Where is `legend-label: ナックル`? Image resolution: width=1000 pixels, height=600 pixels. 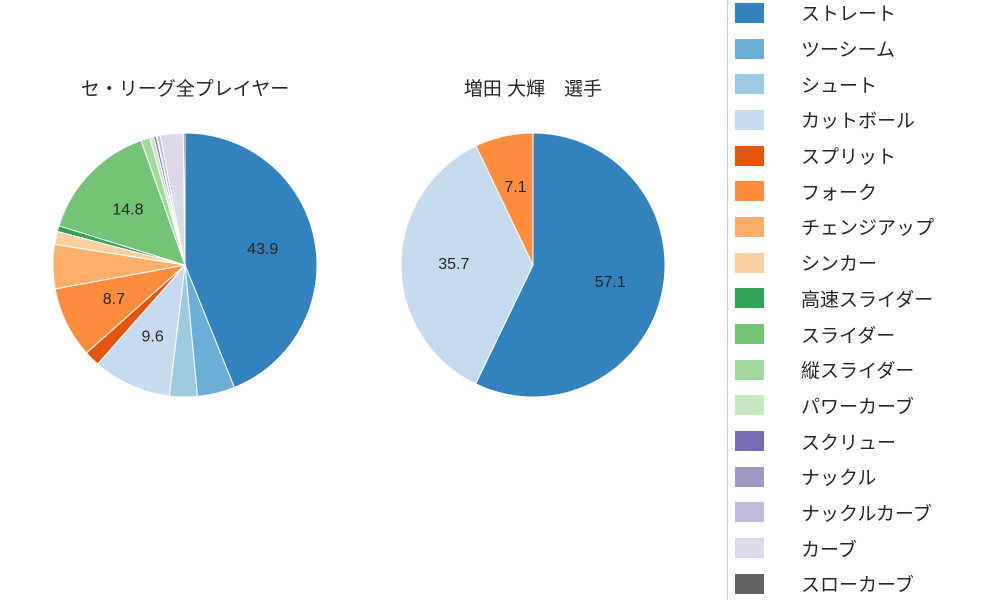 legend-label: ナックル is located at coordinates (839, 479).